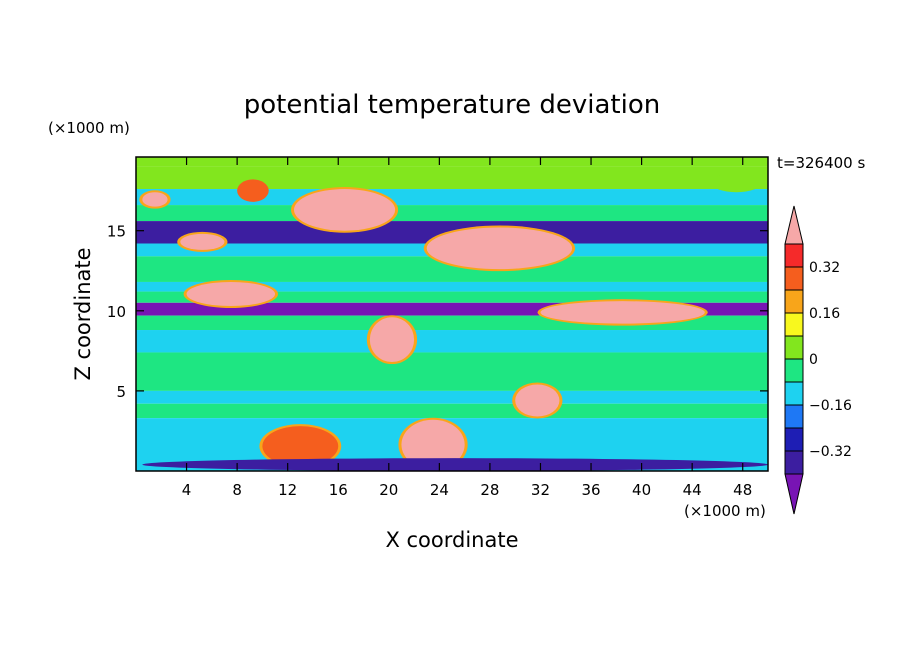  What do you see at coordinates (830, 452) in the screenshot?
I see `colorbar-tick-label: −0.32` at bounding box center [830, 452].